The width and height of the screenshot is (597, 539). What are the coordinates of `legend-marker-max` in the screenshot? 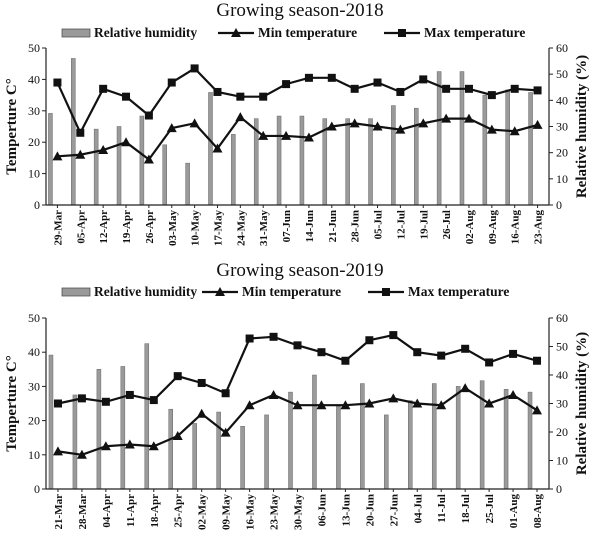 It's located at (402, 33).